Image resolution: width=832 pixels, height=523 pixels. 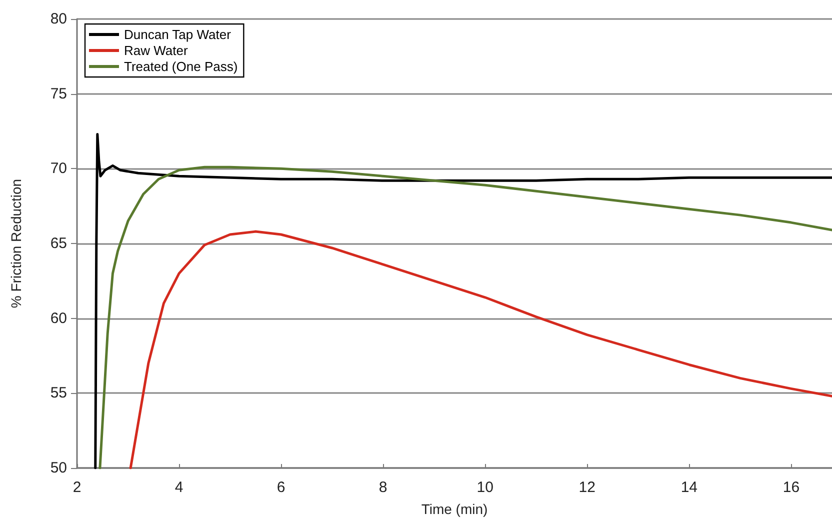 What do you see at coordinates (58, 468) in the screenshot?
I see `y-tick-label: 50` at bounding box center [58, 468].